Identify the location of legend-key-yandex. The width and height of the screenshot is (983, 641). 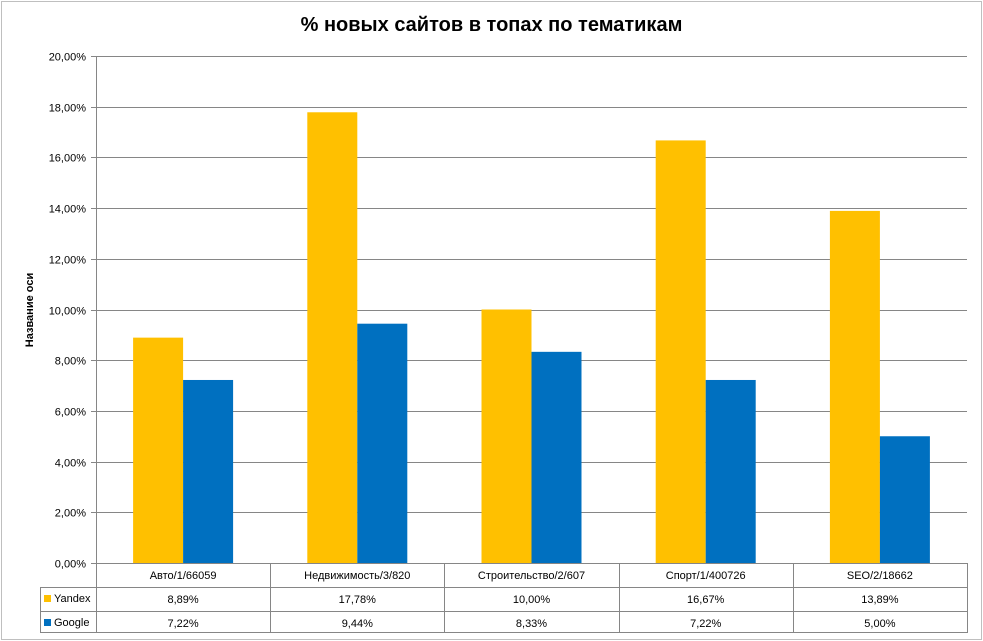
(47, 598).